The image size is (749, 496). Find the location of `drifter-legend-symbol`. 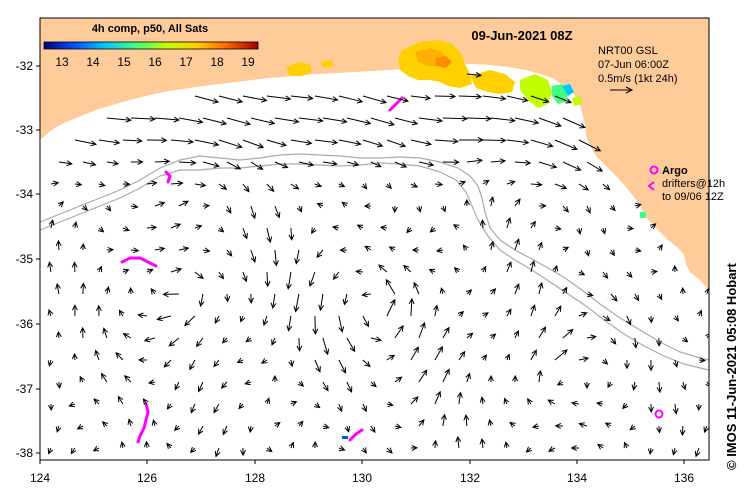

drifter-legend-symbol is located at coordinates (651, 186).